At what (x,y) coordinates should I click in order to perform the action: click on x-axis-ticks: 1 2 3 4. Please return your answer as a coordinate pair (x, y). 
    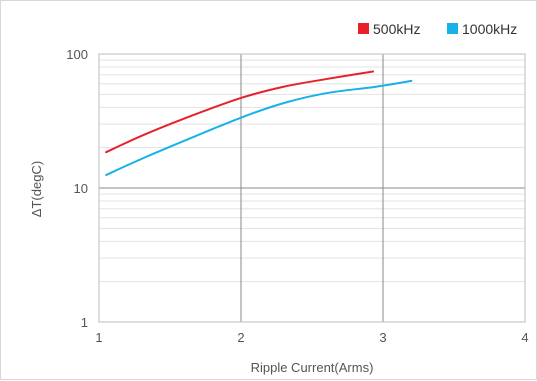
    Looking at the image, I should click on (311, 337).